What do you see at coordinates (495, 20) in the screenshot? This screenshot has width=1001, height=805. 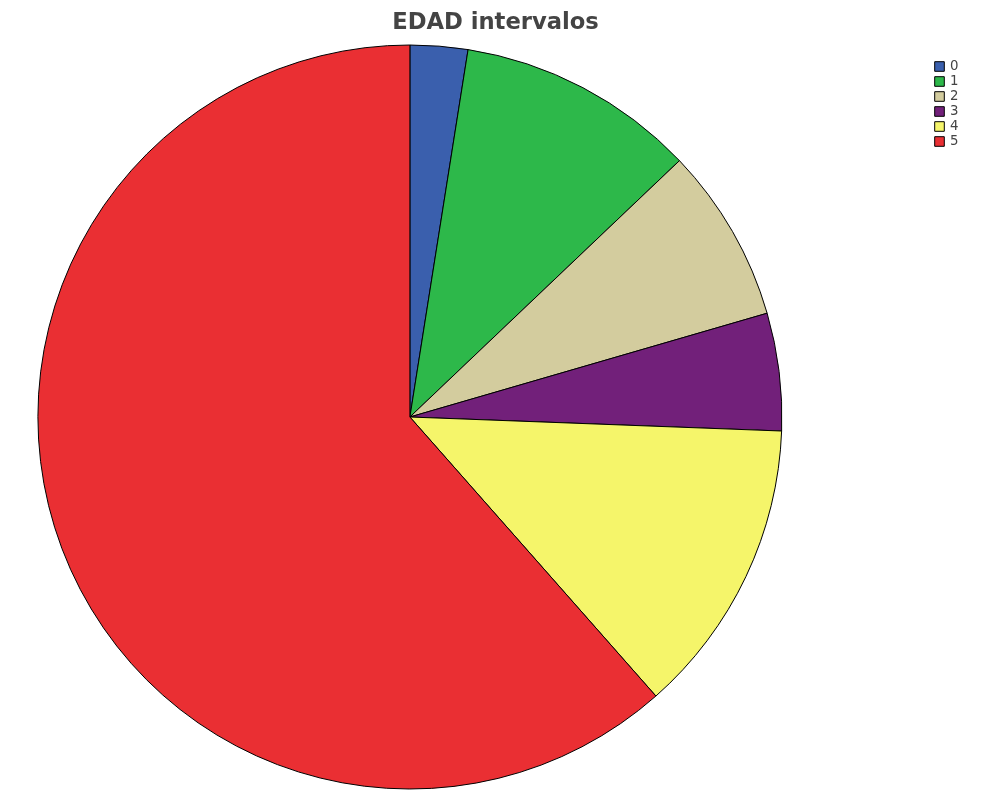 I see `chart-title: EDAD intervalos` at bounding box center [495, 20].